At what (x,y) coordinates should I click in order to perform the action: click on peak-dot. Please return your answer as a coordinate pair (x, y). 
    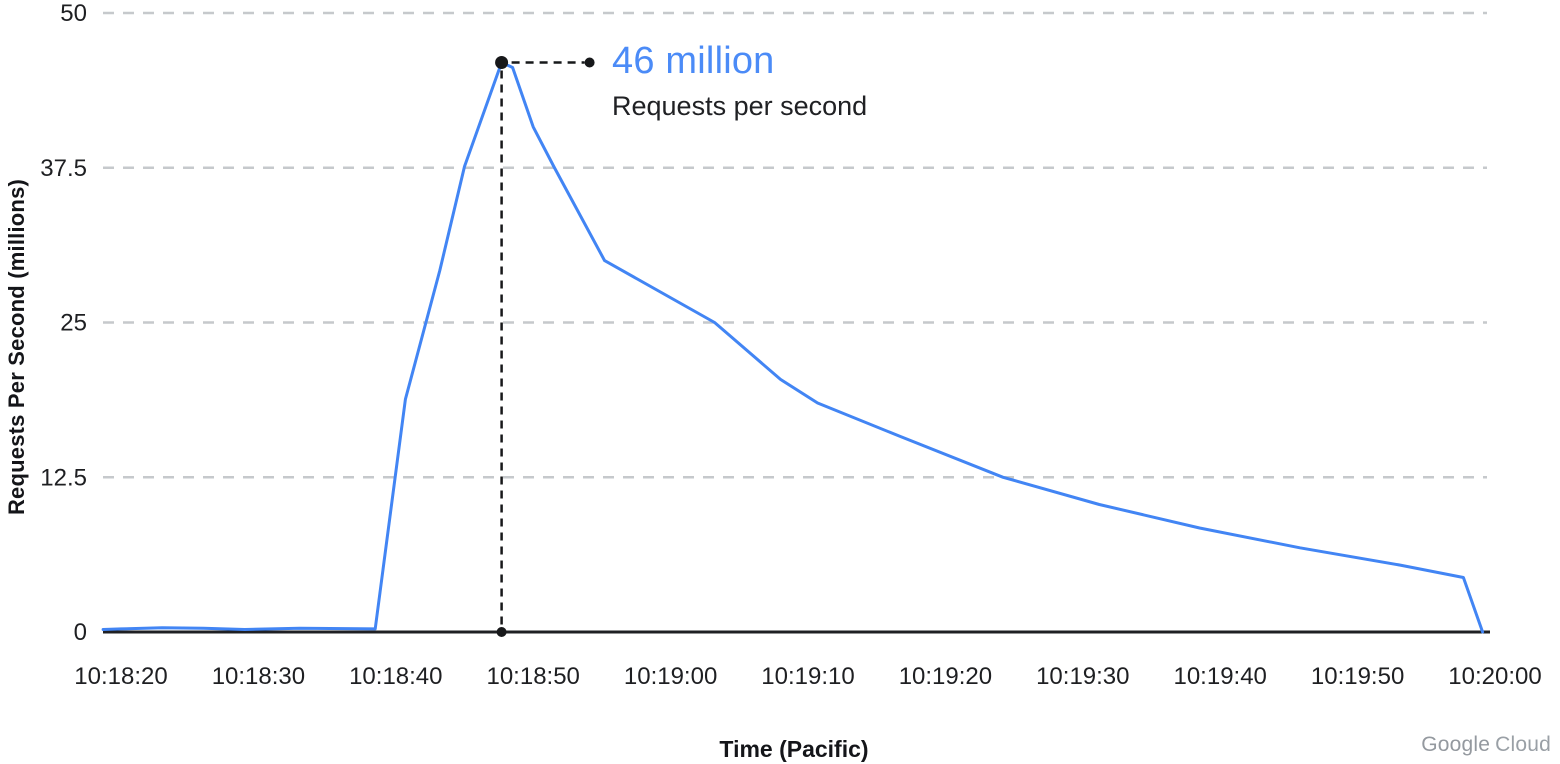
    Looking at the image, I should click on (502, 63).